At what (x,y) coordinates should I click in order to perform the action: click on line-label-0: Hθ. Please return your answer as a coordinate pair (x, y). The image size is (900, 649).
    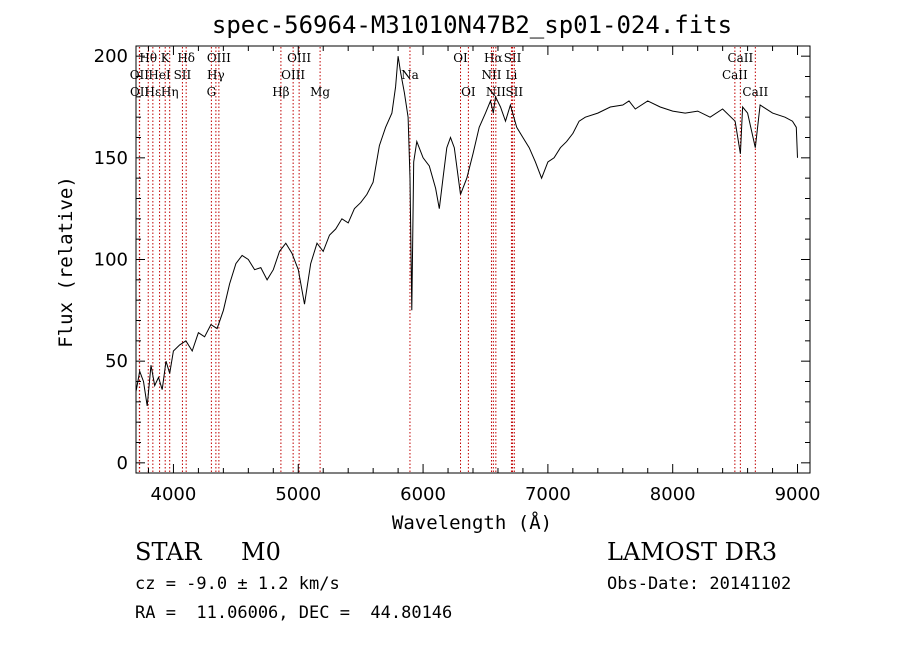
    Looking at the image, I should click on (148, 58).